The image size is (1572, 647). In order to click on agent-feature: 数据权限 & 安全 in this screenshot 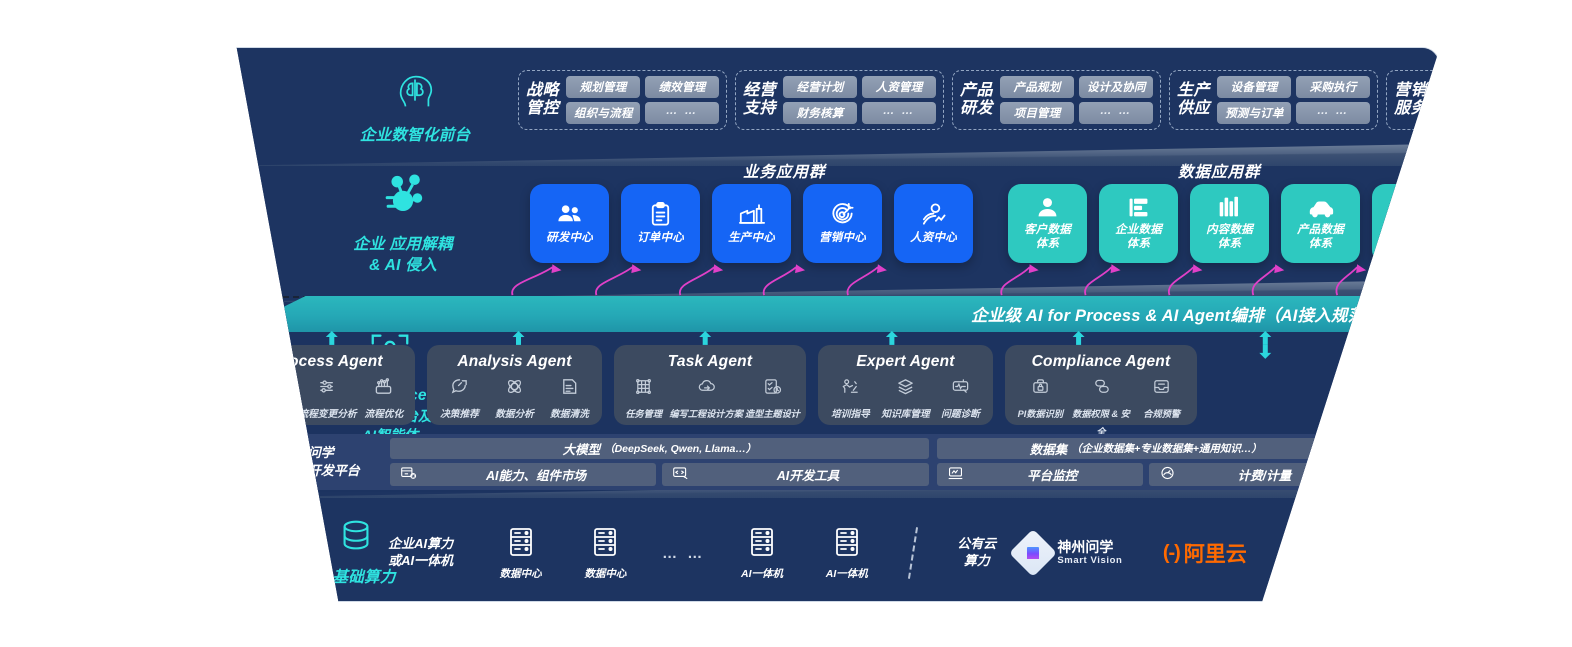, I will do `click(1101, 408)`.